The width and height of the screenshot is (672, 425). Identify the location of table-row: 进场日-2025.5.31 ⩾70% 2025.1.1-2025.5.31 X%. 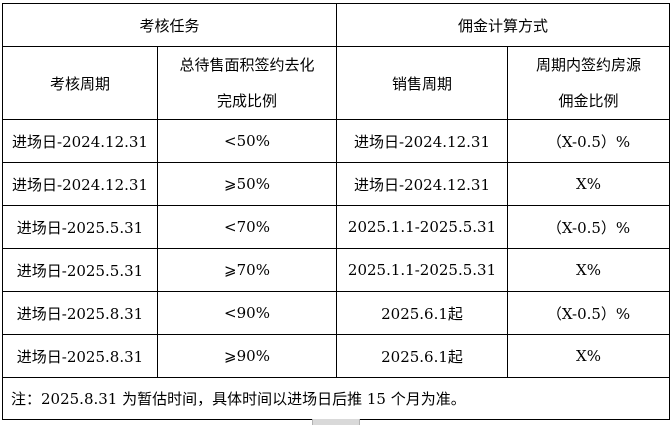
(336, 270).